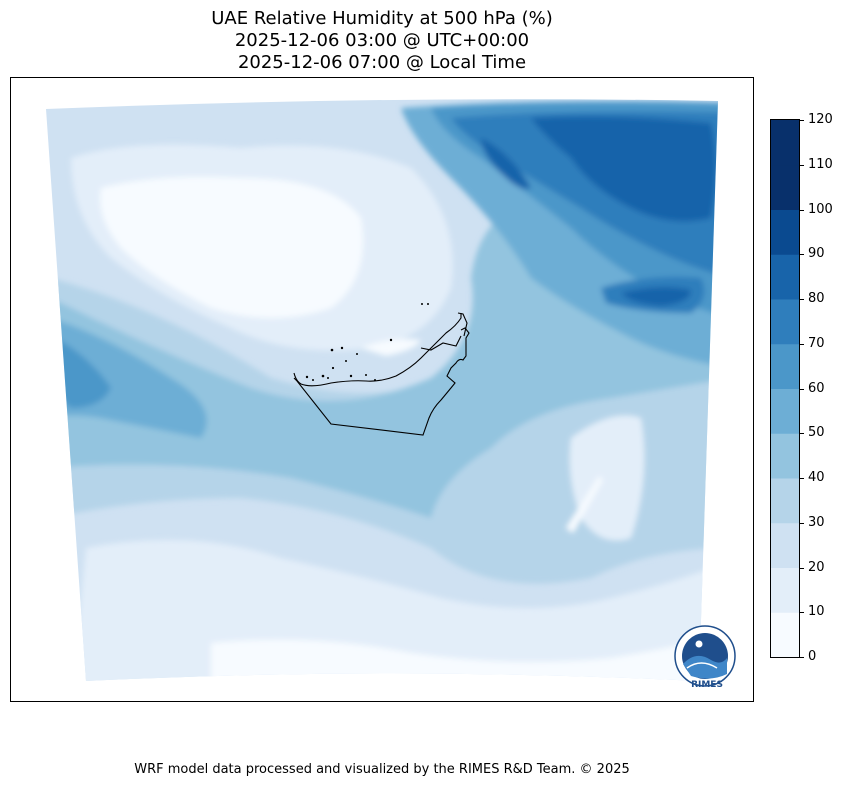 The height and width of the screenshot is (788, 844). Describe the element at coordinates (391, 347) in the screenshot. I see `rh-band-0-10-gulf` at that location.